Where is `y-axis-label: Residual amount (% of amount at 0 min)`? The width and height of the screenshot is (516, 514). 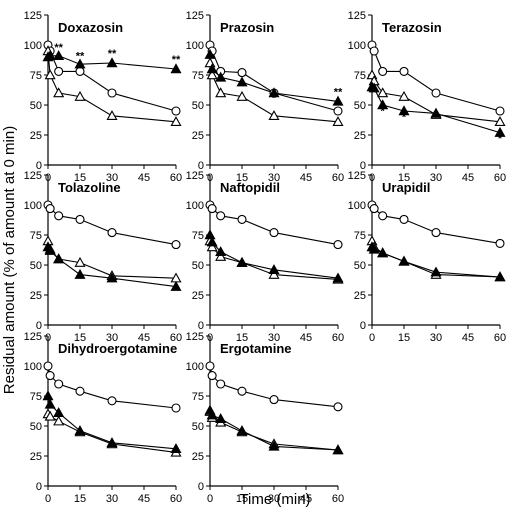
y-axis-label: Residual amount (% of amount at 0 min) is located at coordinates (9, 260).